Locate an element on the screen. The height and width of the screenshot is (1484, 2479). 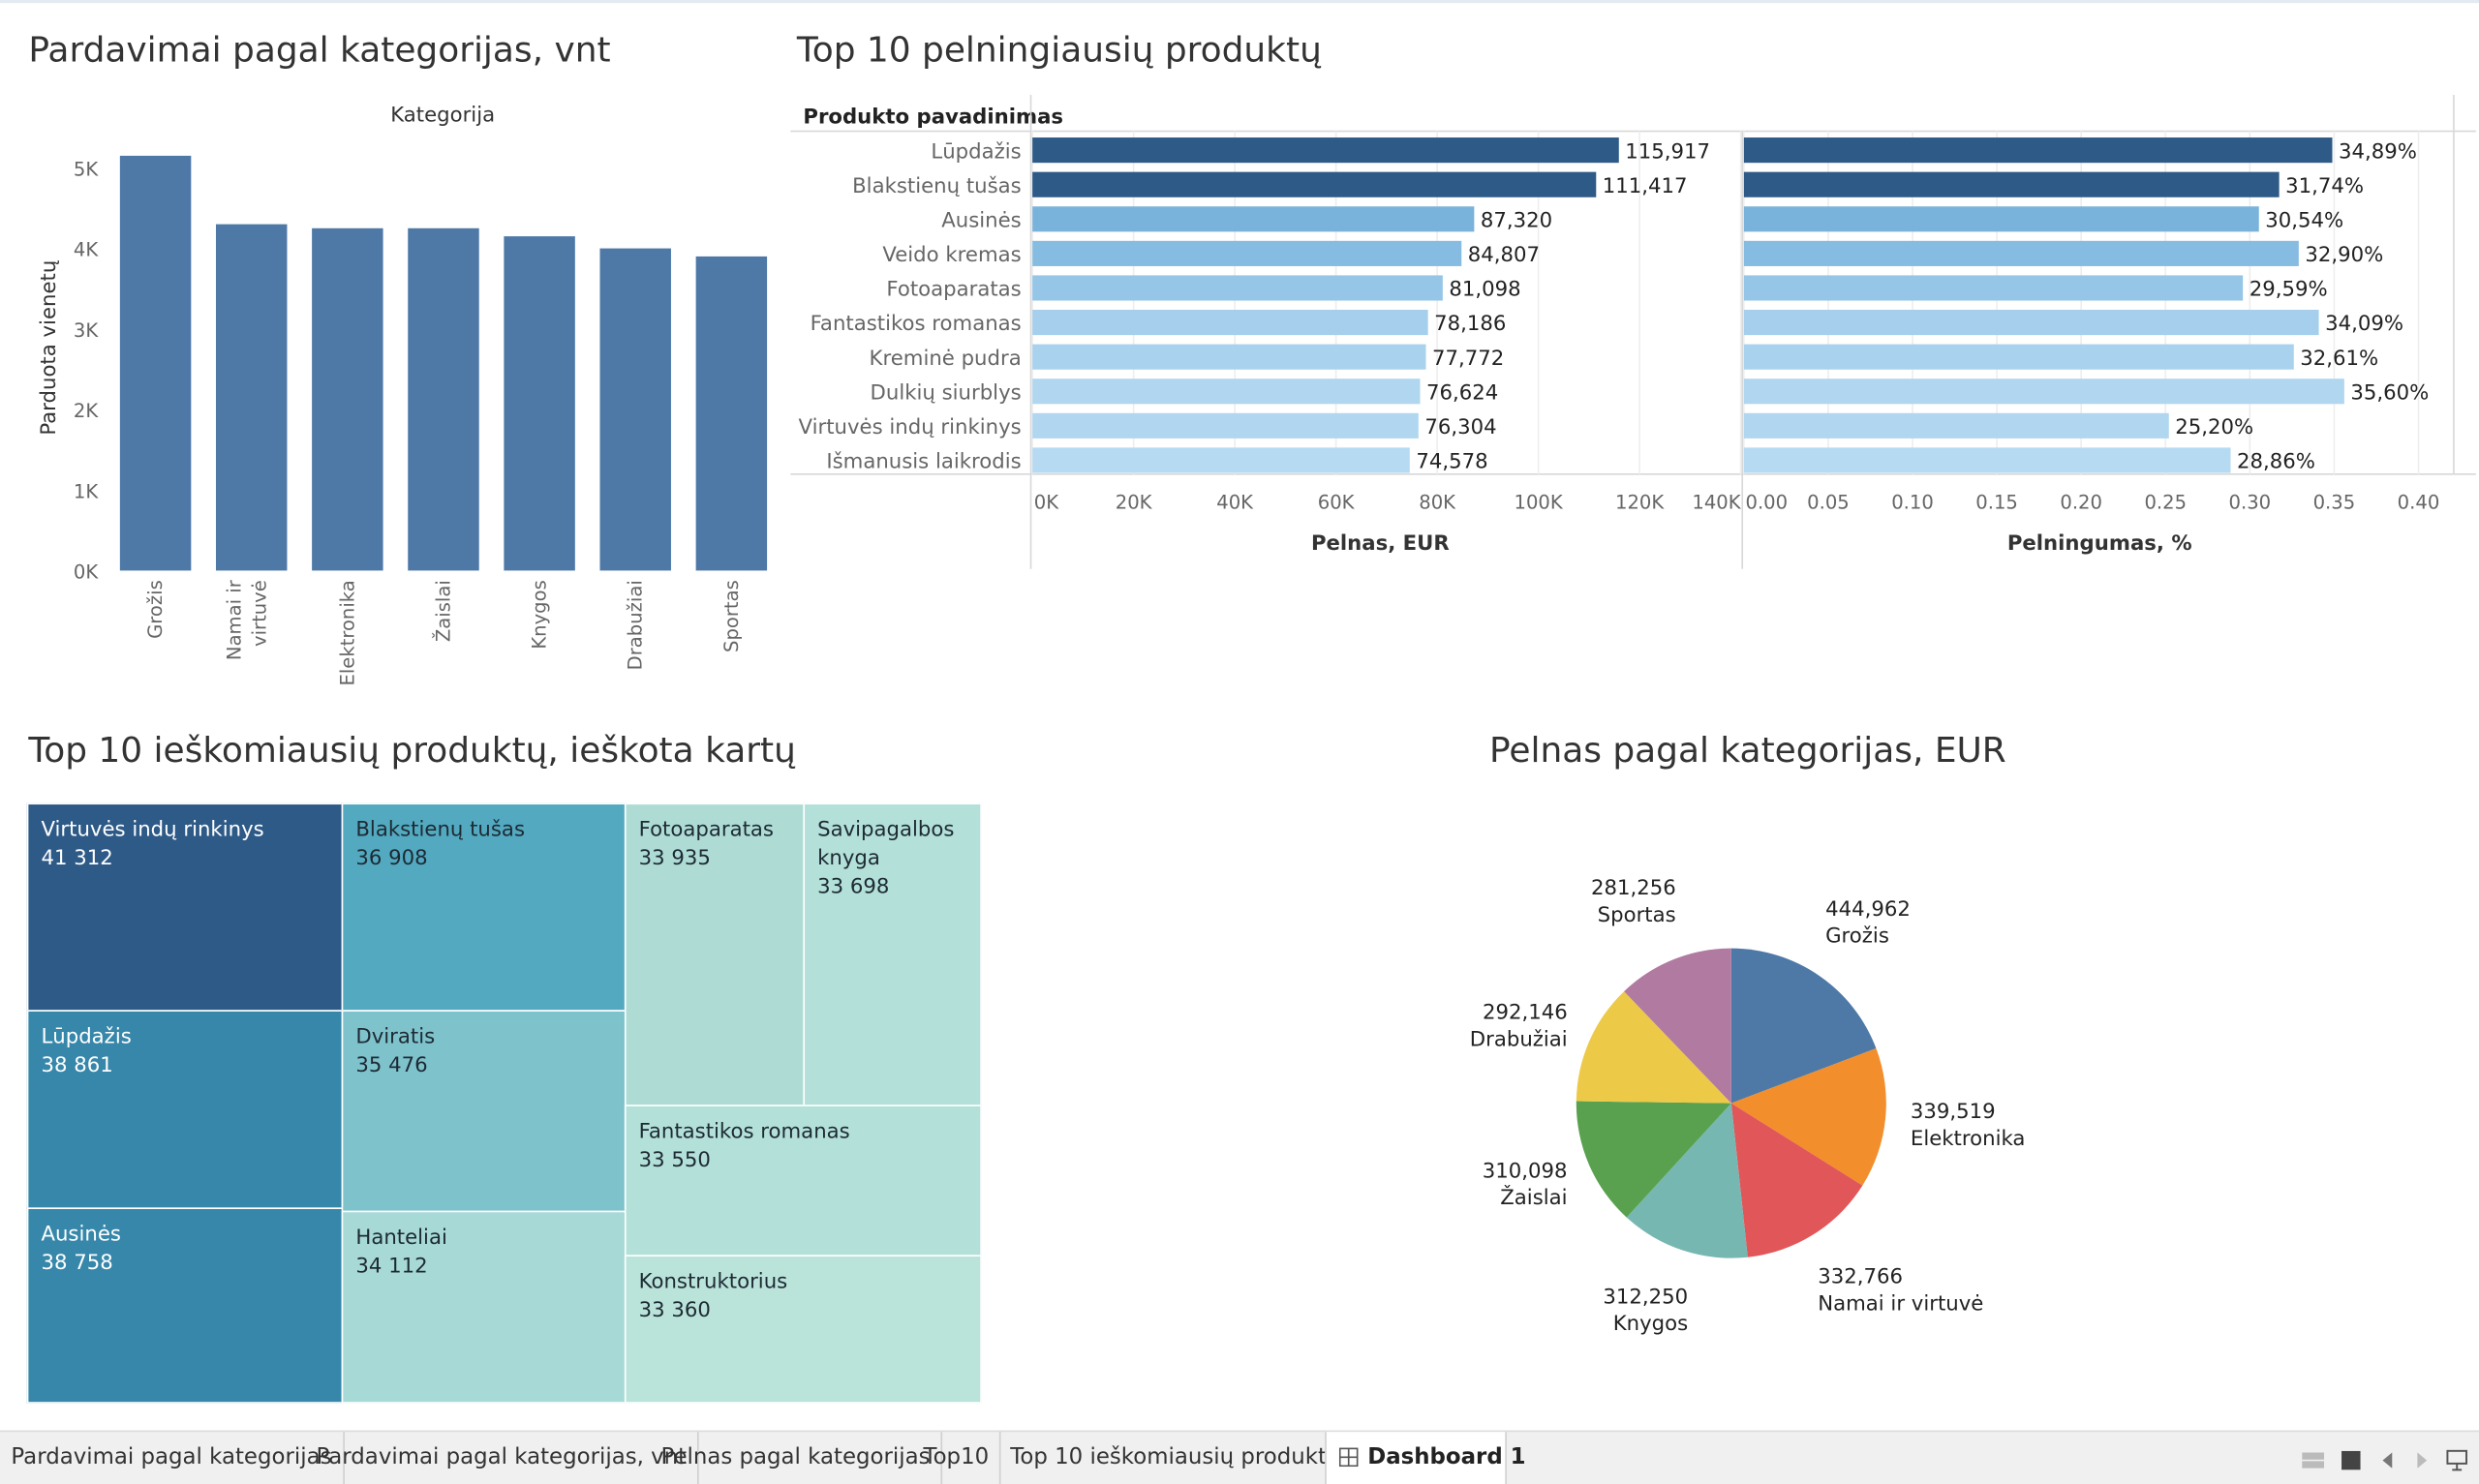
tab-dashboard-1-label: Dashboard 1 is located at coordinates (1447, 1457).